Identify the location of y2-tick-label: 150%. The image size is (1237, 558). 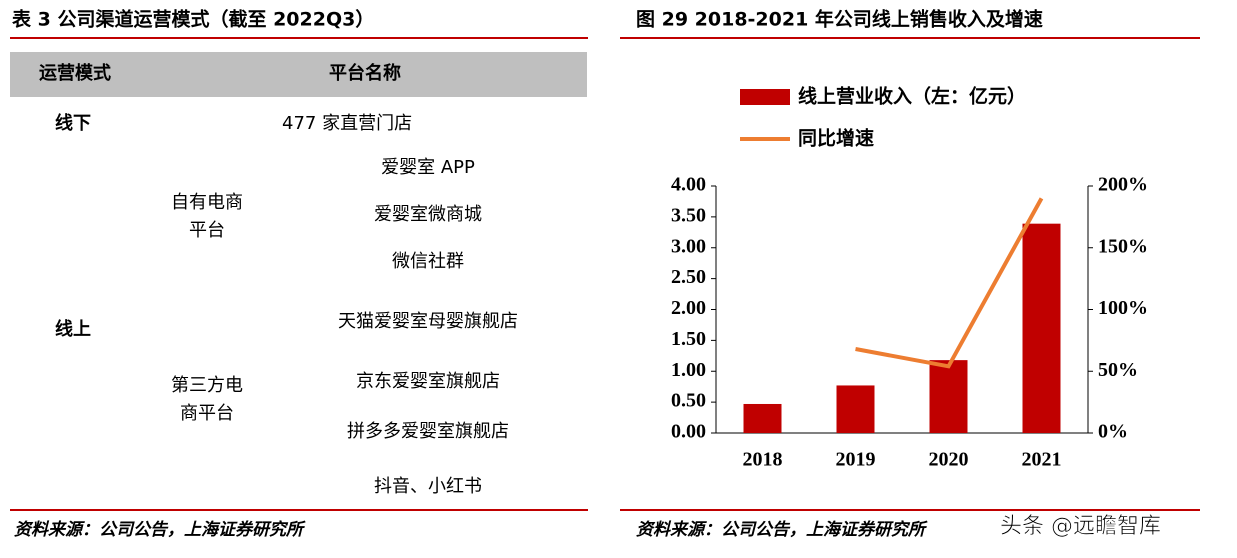
(1123, 246).